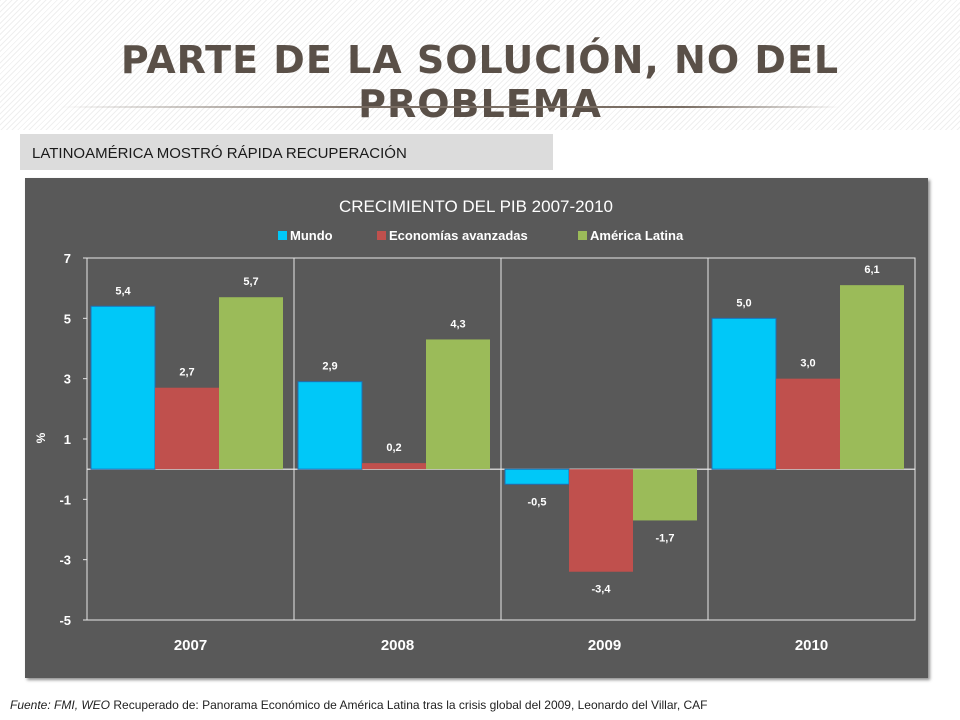 The width and height of the screenshot is (960, 720). I want to click on bar-economías-avanzadas-2009, so click(601, 520).